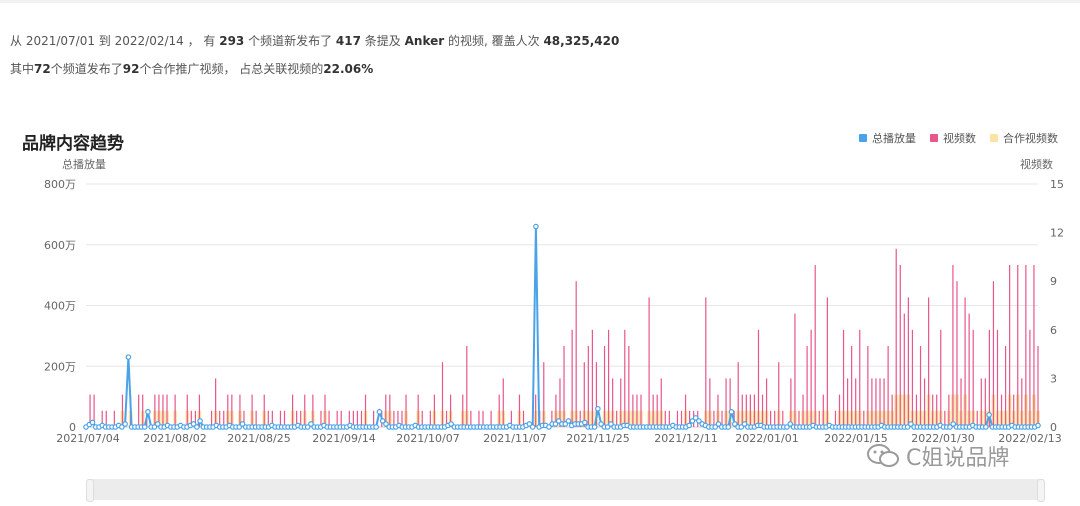  Describe the element at coordinates (514, 438) in the screenshot. I see `x-tick-label: 2021/11/07` at that location.